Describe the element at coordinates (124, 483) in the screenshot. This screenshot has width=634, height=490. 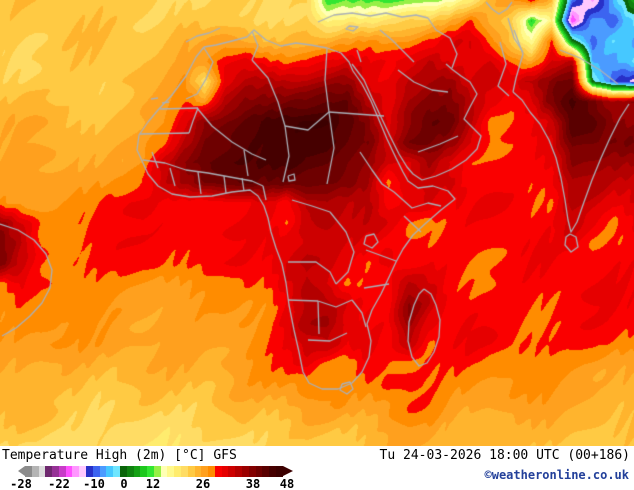
I see `colorbar-tick-label: 0` at that location.